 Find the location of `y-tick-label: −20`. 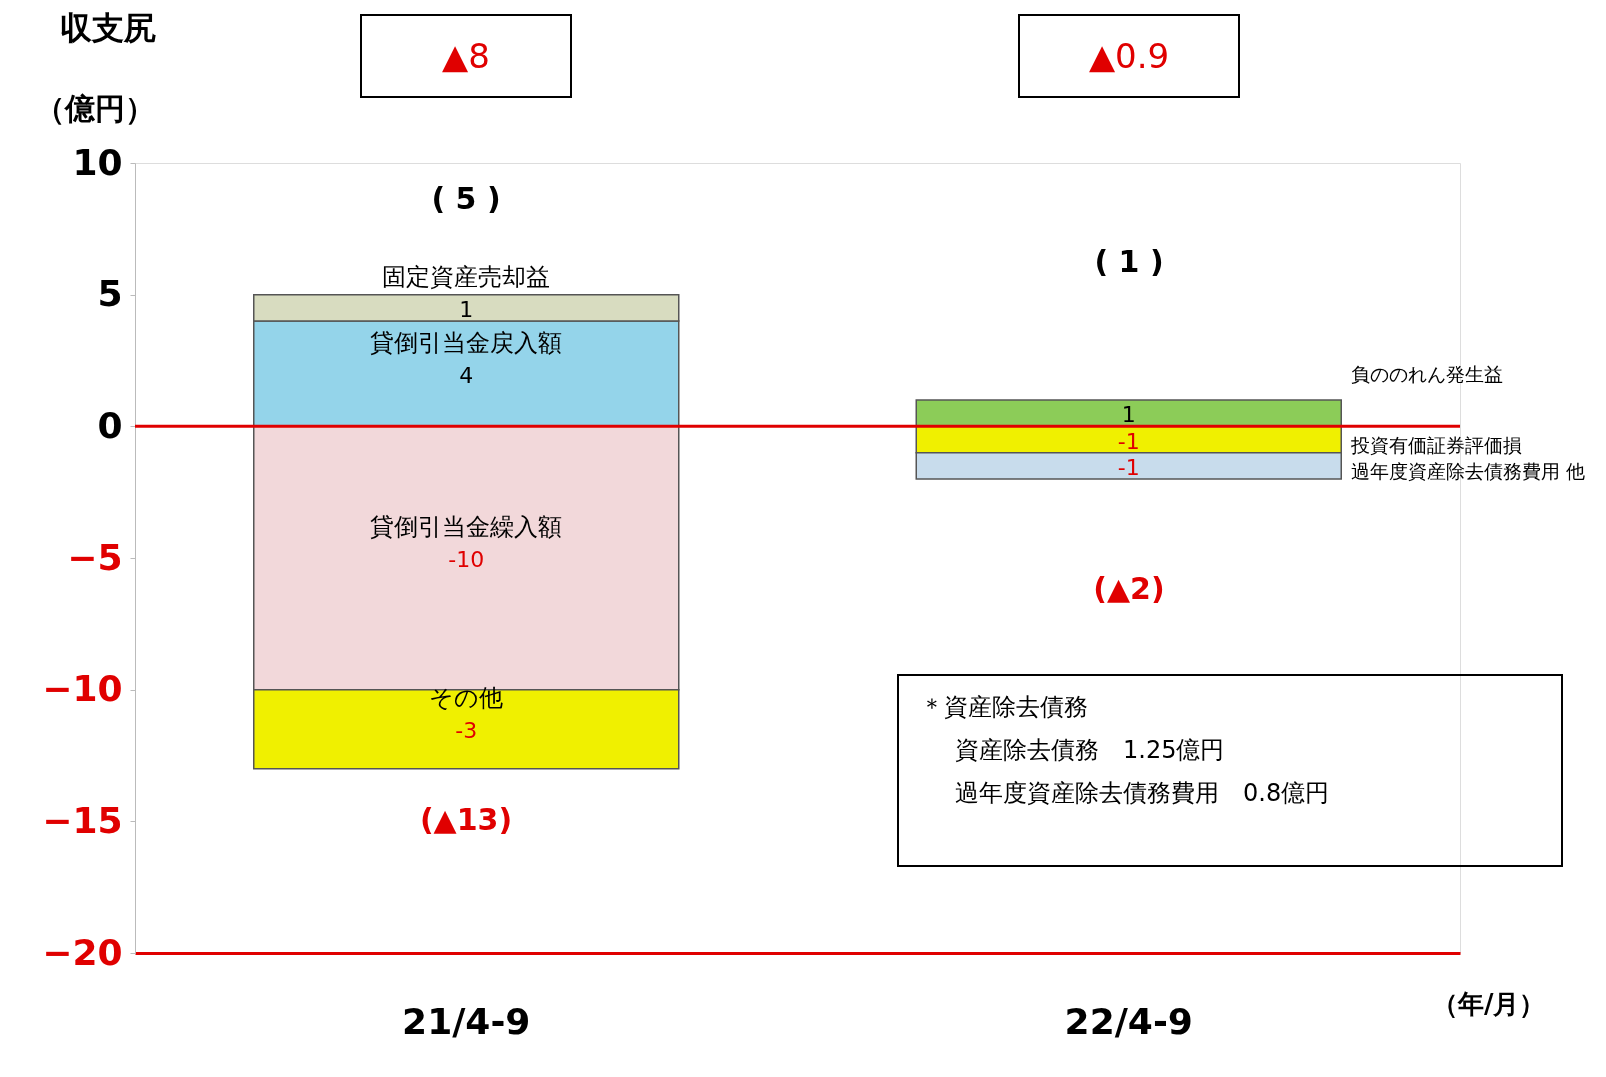

y-tick-label: −20 is located at coordinates (82, 952).